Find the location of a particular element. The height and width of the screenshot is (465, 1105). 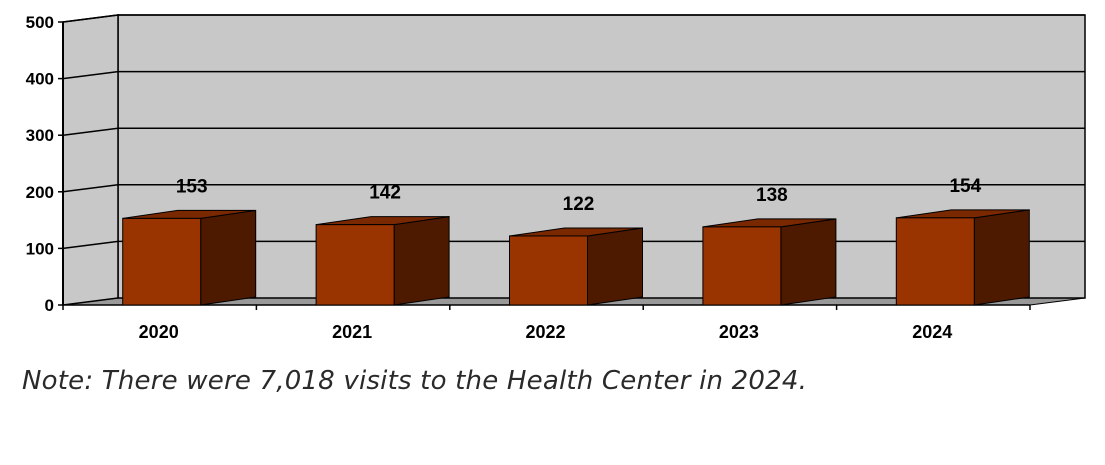

data-label: 142 is located at coordinates (385, 193).